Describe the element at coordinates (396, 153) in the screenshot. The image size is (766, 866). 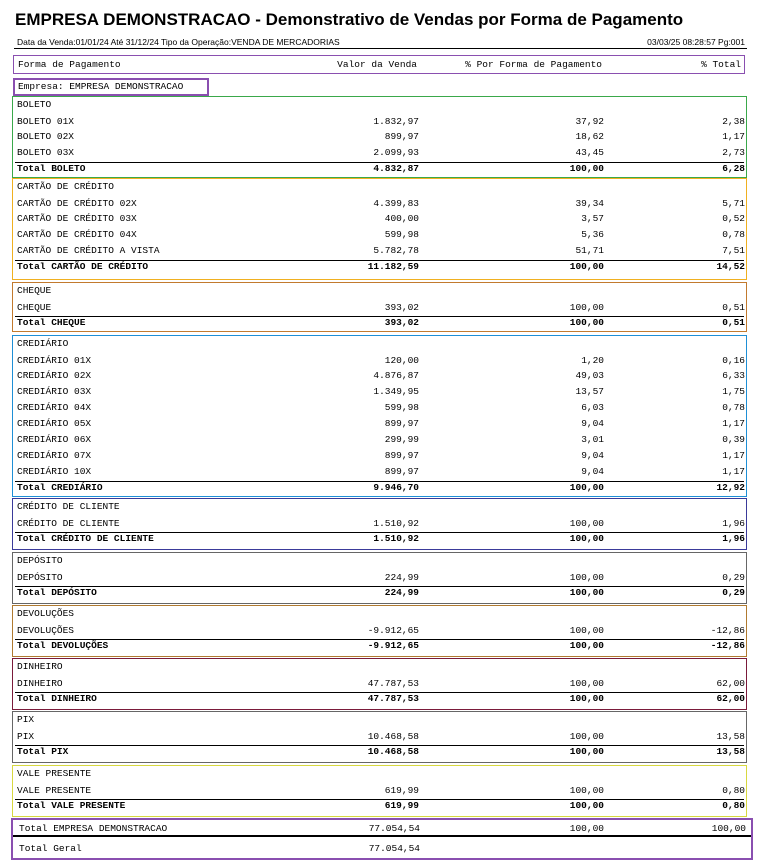
I see `table-row-valor: 2.099,93` at that location.